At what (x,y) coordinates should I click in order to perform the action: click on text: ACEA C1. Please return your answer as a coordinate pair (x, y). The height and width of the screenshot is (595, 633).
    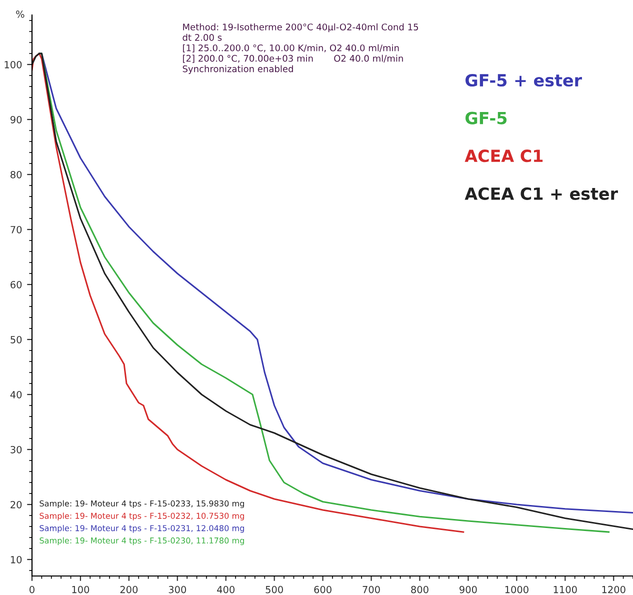
    Looking at the image, I should click on (503, 156).